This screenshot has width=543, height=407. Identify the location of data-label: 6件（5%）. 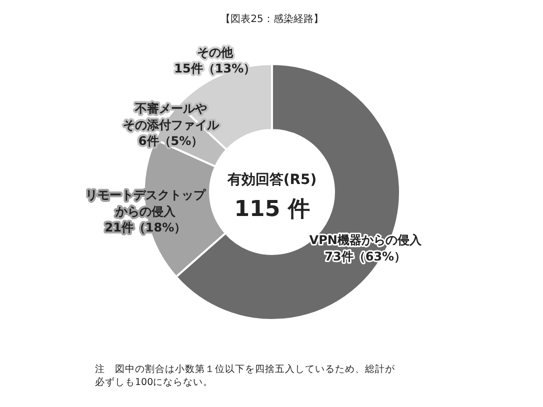
(171, 141).